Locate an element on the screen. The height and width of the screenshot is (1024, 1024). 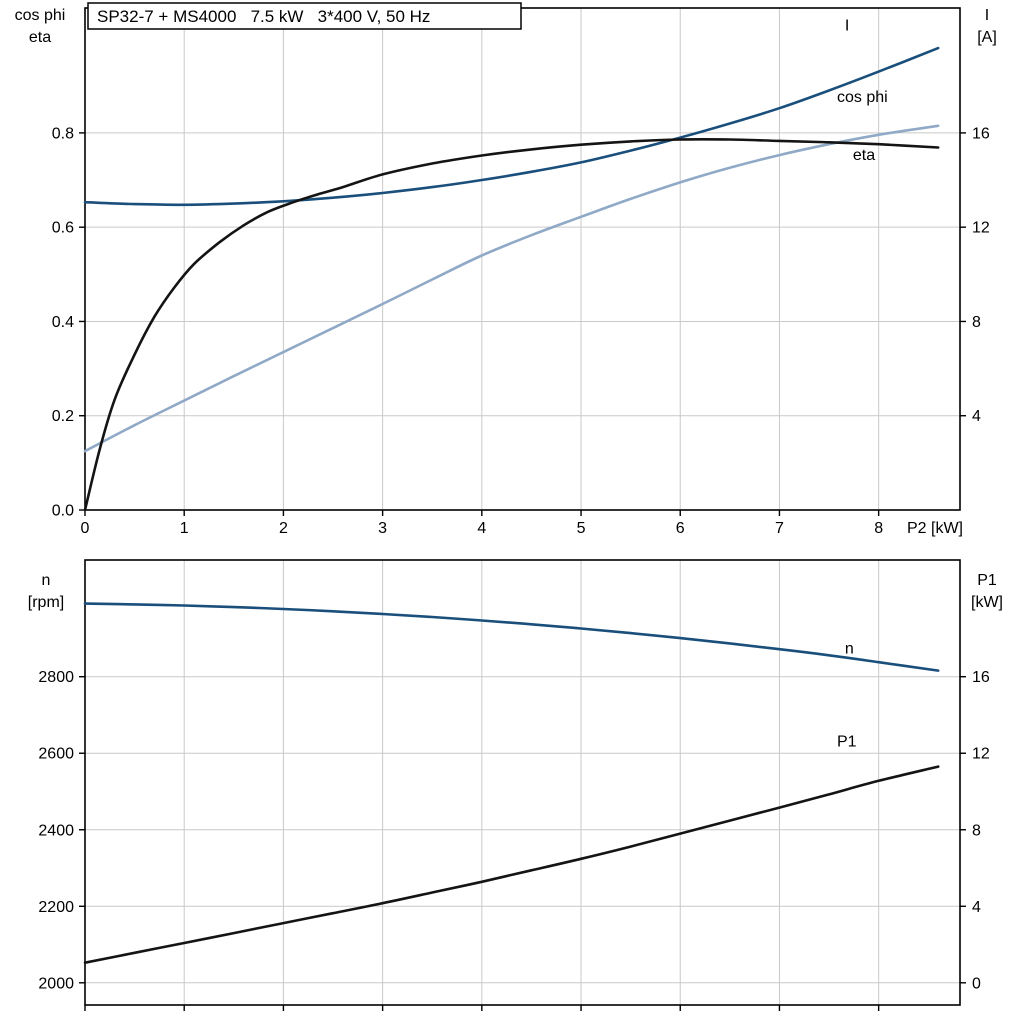
left-axis-title: cos phi is located at coordinates (40, 15).